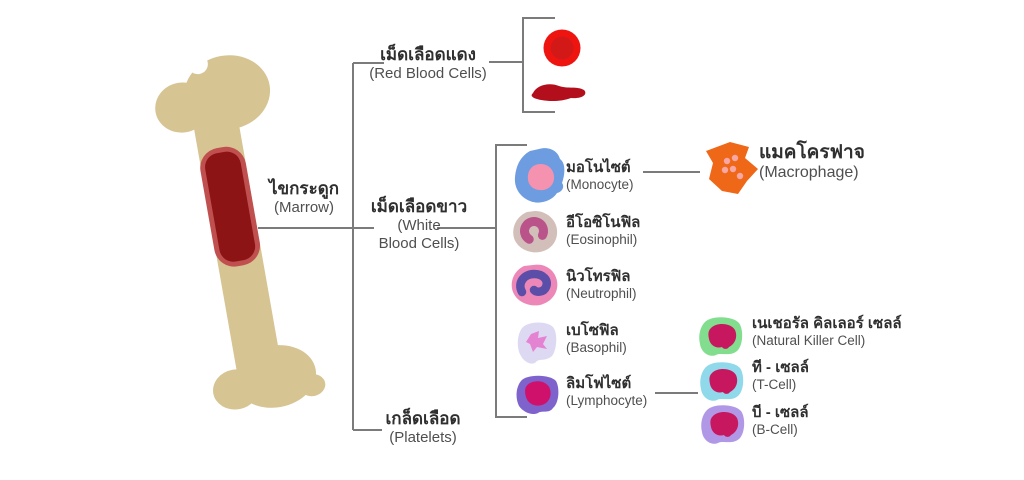  Describe the element at coordinates (721, 336) in the screenshot. I see `natural-killer-cell-illustration` at that location.